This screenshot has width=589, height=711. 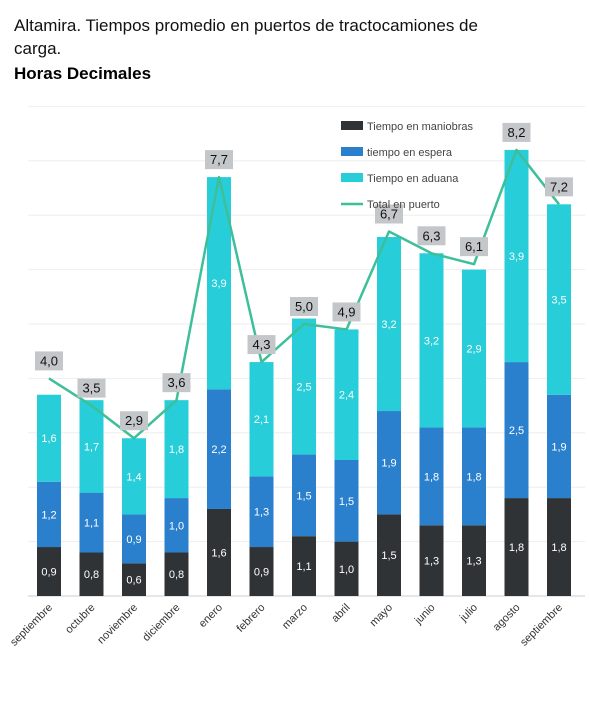 I want to click on total-value-label: 3,5, so click(x=91, y=388).